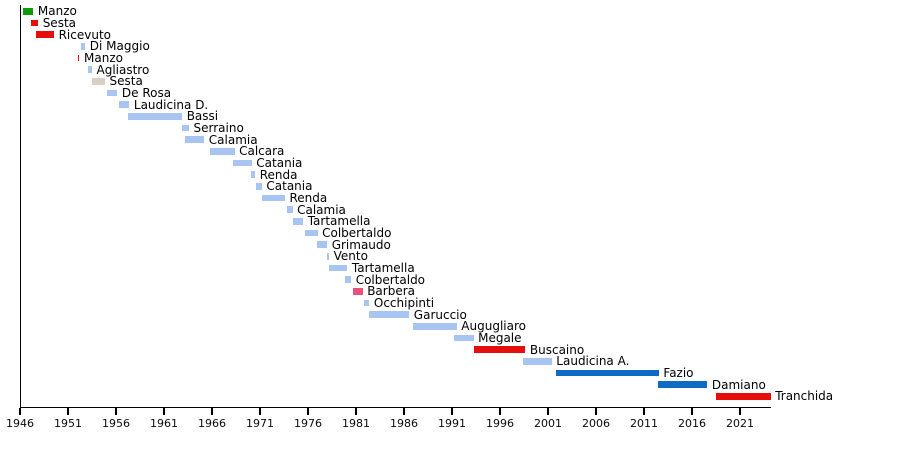 This screenshot has width=900, height=454. Describe the element at coordinates (500, 424) in the screenshot. I see `x-axis-tick-label: 1996` at that location.